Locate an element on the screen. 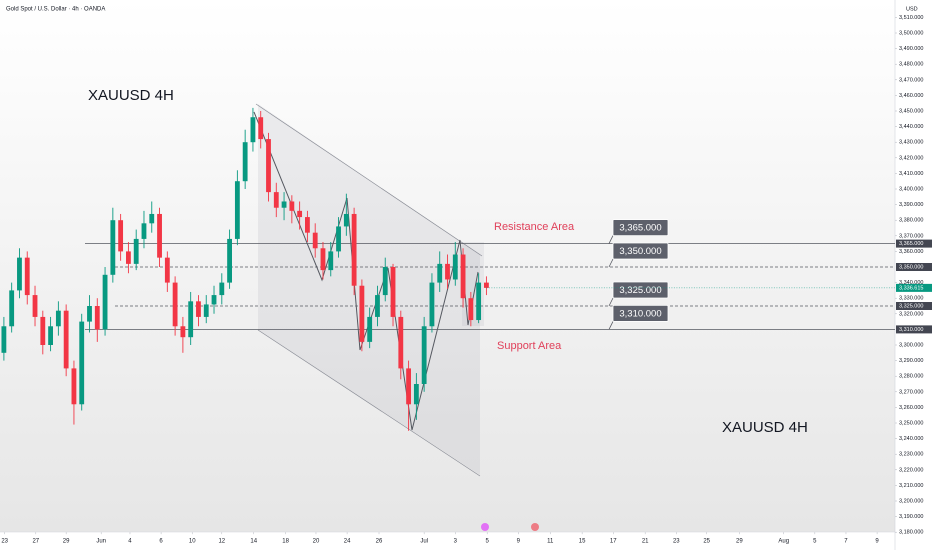 The height and width of the screenshot is (550, 932). x-tick-label: 7 is located at coordinates (846, 542).